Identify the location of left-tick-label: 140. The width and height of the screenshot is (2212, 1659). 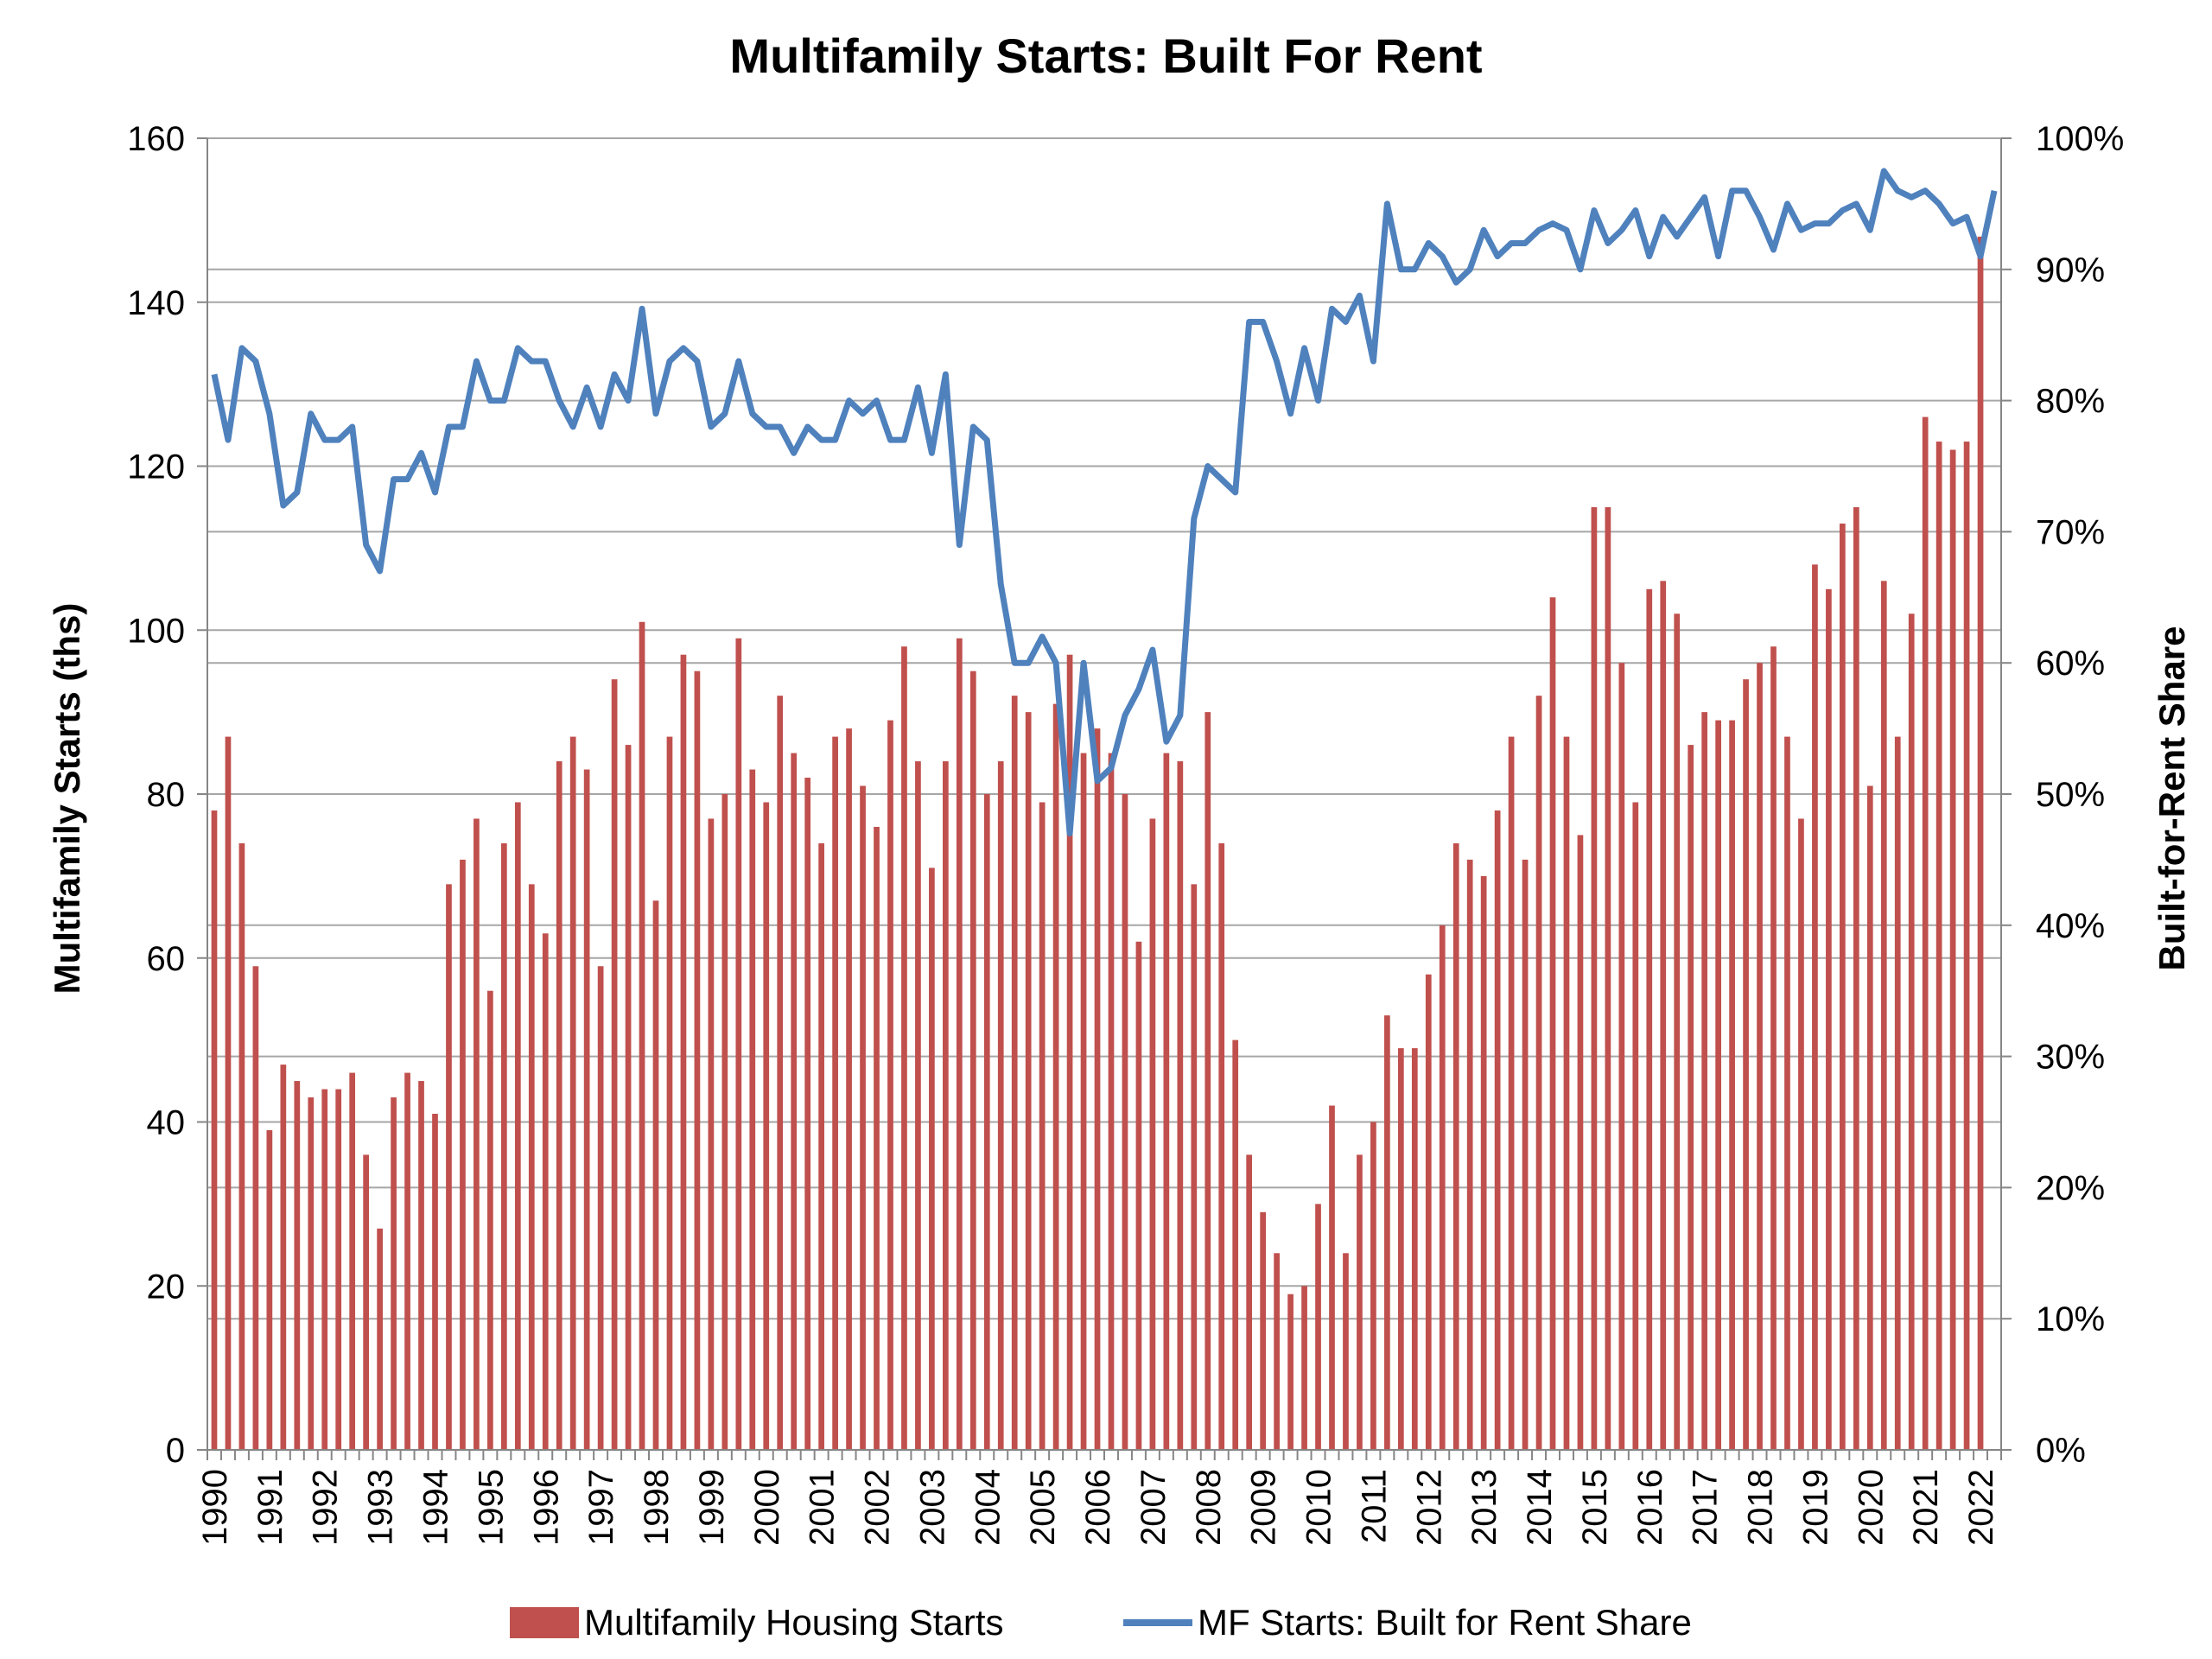
(156, 303).